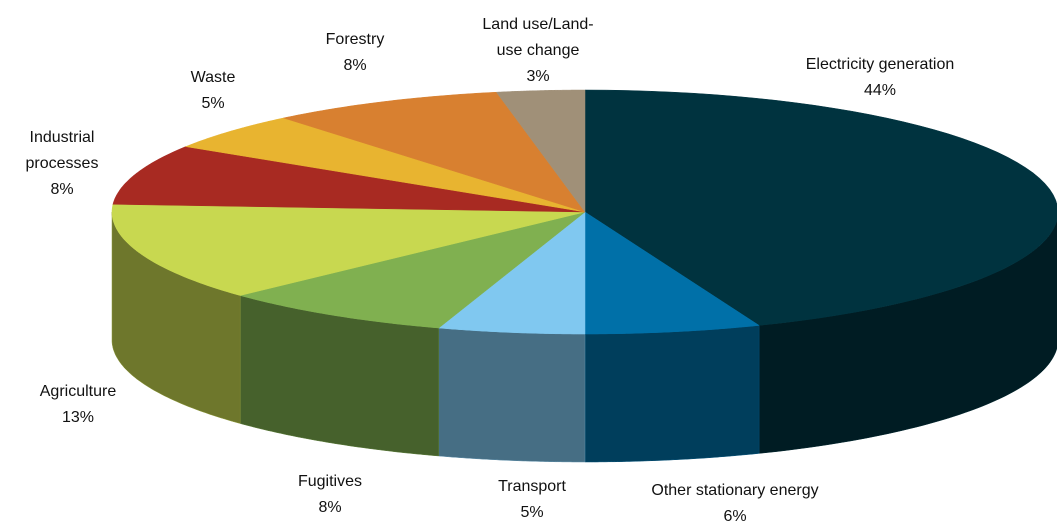  What do you see at coordinates (880, 90) in the screenshot?
I see `value-label: 44%` at bounding box center [880, 90].